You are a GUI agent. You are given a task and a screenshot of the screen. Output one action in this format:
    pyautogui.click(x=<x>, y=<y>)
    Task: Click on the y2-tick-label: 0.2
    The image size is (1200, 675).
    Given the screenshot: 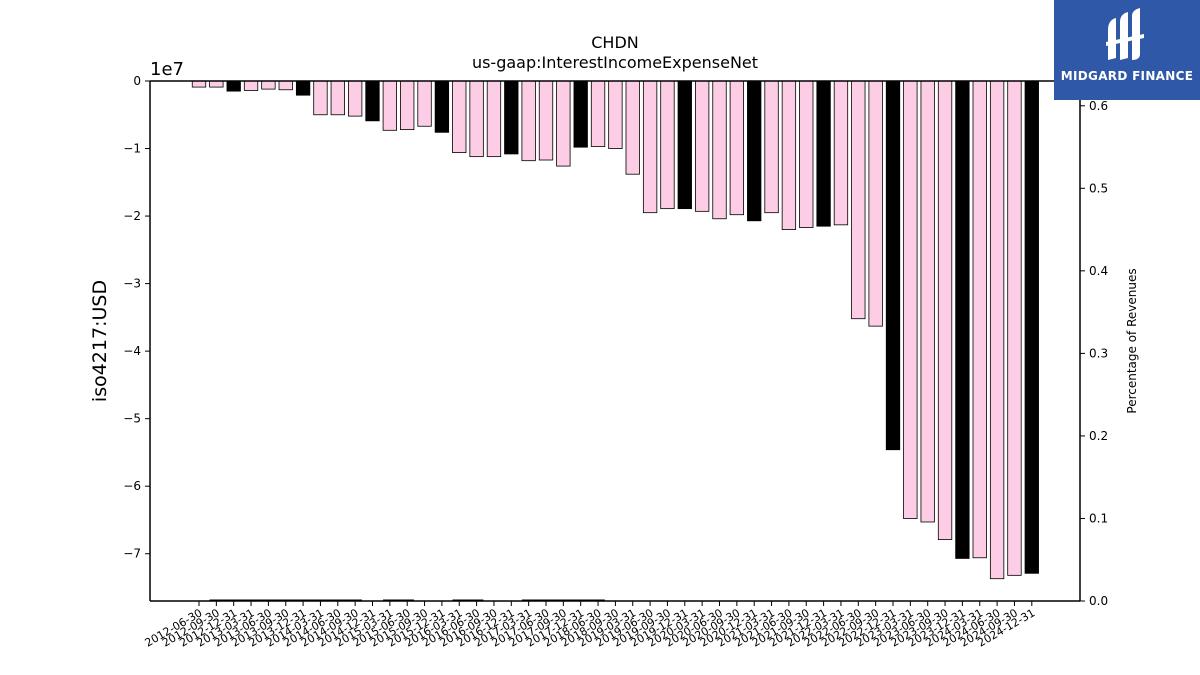 What is the action you would take?
    pyautogui.click(x=1098, y=436)
    